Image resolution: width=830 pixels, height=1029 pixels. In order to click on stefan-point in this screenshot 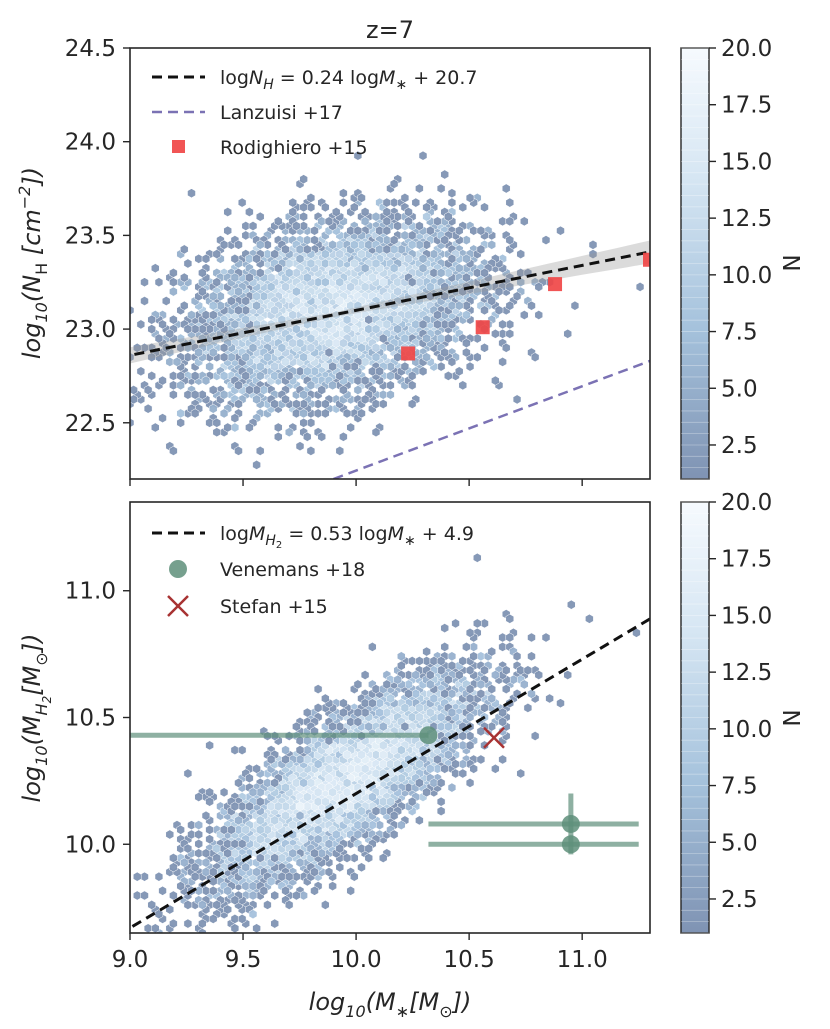, I will do `click(494, 737)`.